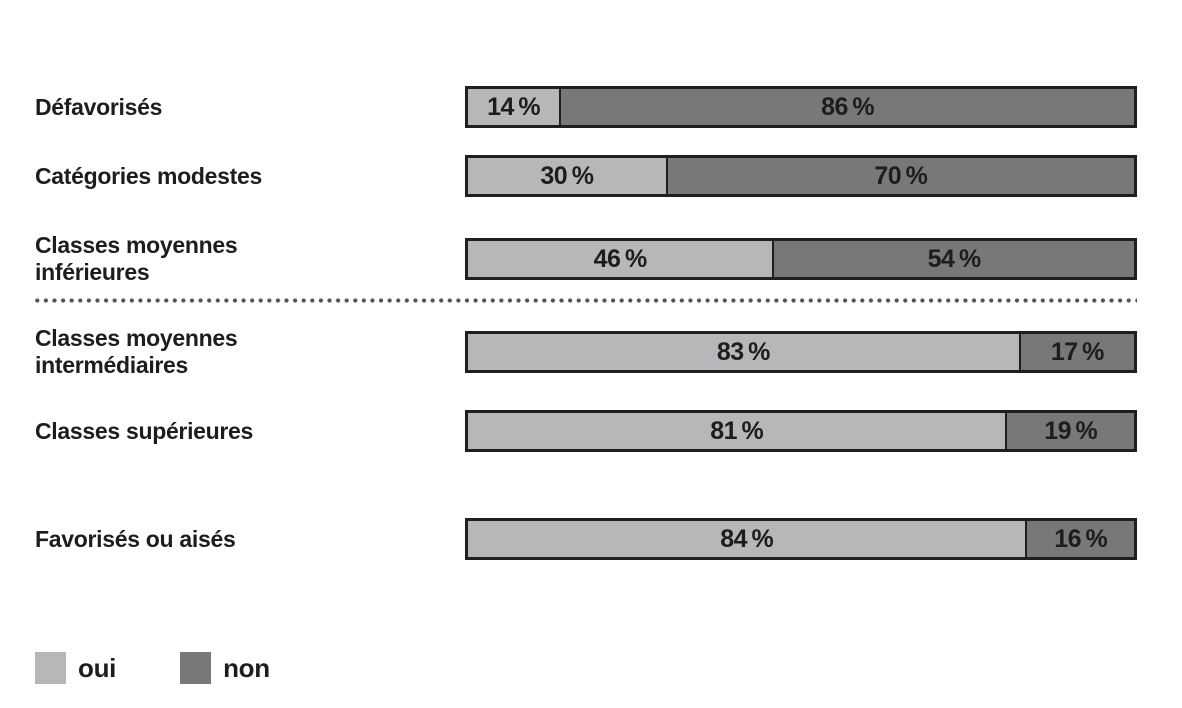  I want to click on legend-item-non: non, so click(225, 668).